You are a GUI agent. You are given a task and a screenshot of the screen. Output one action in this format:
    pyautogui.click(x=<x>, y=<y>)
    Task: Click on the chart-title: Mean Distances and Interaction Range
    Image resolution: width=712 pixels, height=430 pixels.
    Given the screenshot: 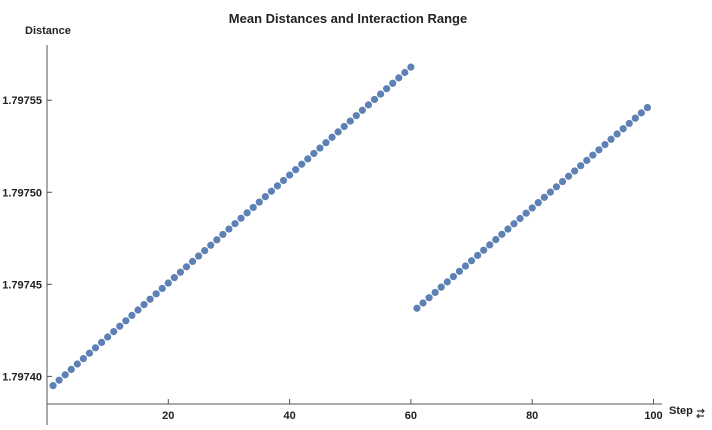 What is the action you would take?
    pyautogui.click(x=348, y=18)
    